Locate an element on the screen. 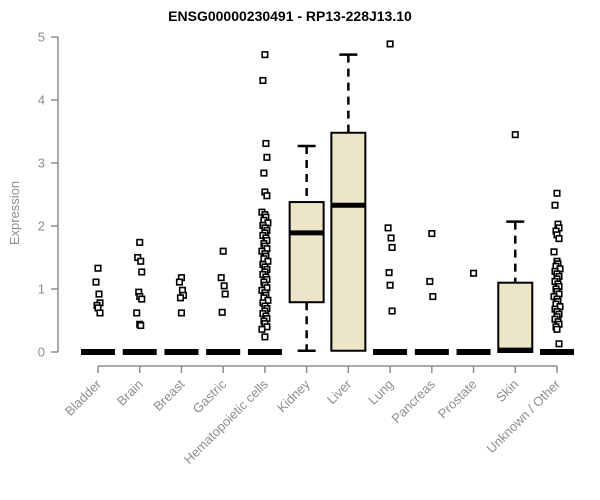  x-tick-label: Bladder is located at coordinates (83, 397).